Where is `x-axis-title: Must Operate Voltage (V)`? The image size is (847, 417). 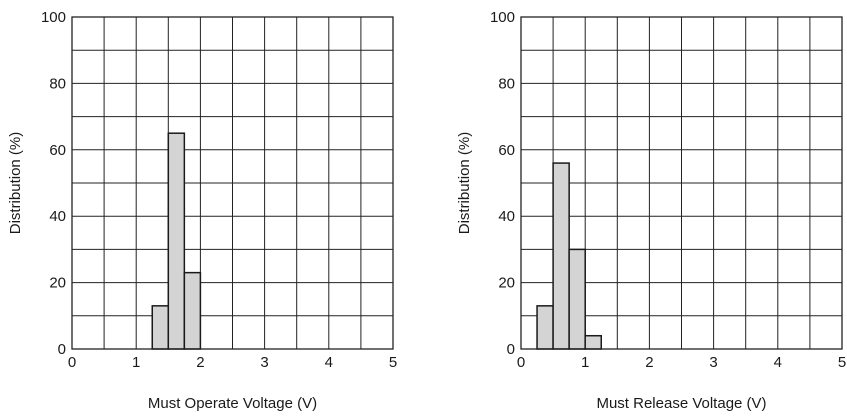
x-axis-title: Must Operate Voltage (V) is located at coordinates (232, 403).